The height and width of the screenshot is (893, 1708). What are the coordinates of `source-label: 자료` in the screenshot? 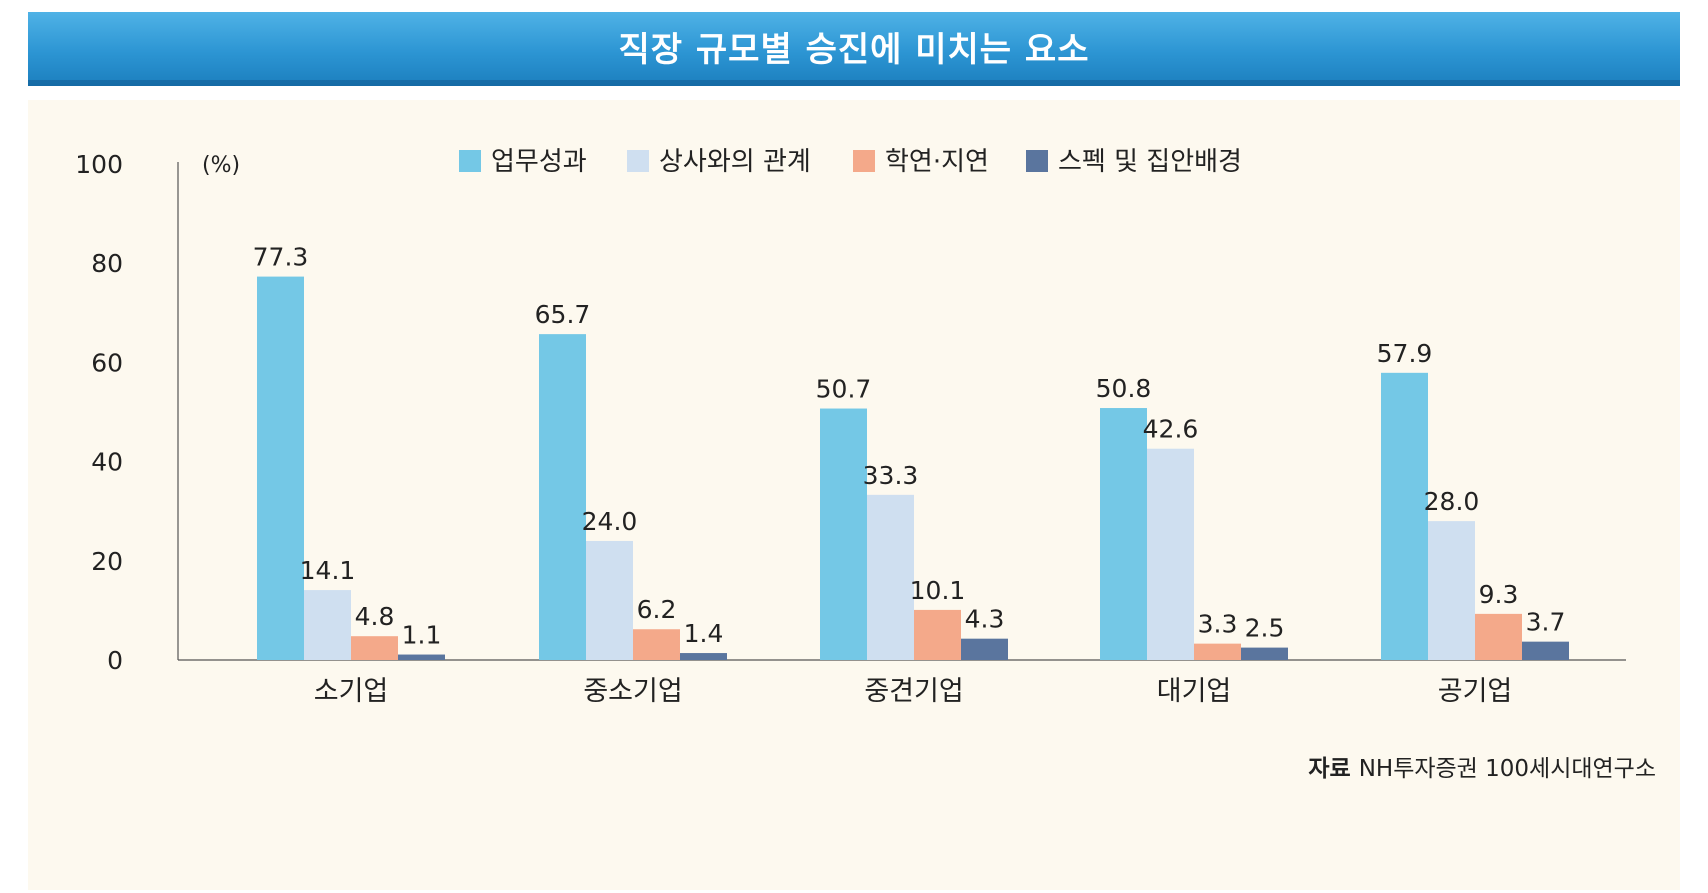 It's located at (1329, 769).